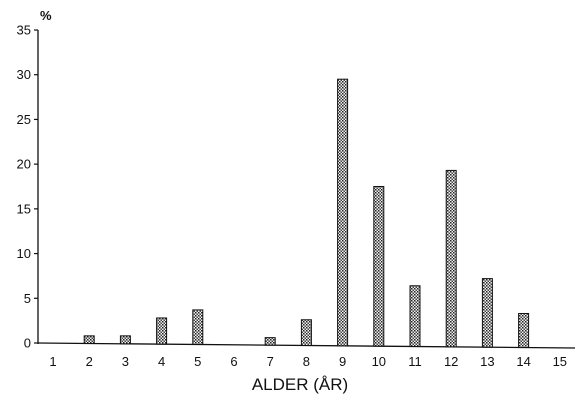 The height and width of the screenshot is (403, 579). Describe the element at coordinates (161, 361) in the screenshot. I see `x-tick-label: 4` at that location.